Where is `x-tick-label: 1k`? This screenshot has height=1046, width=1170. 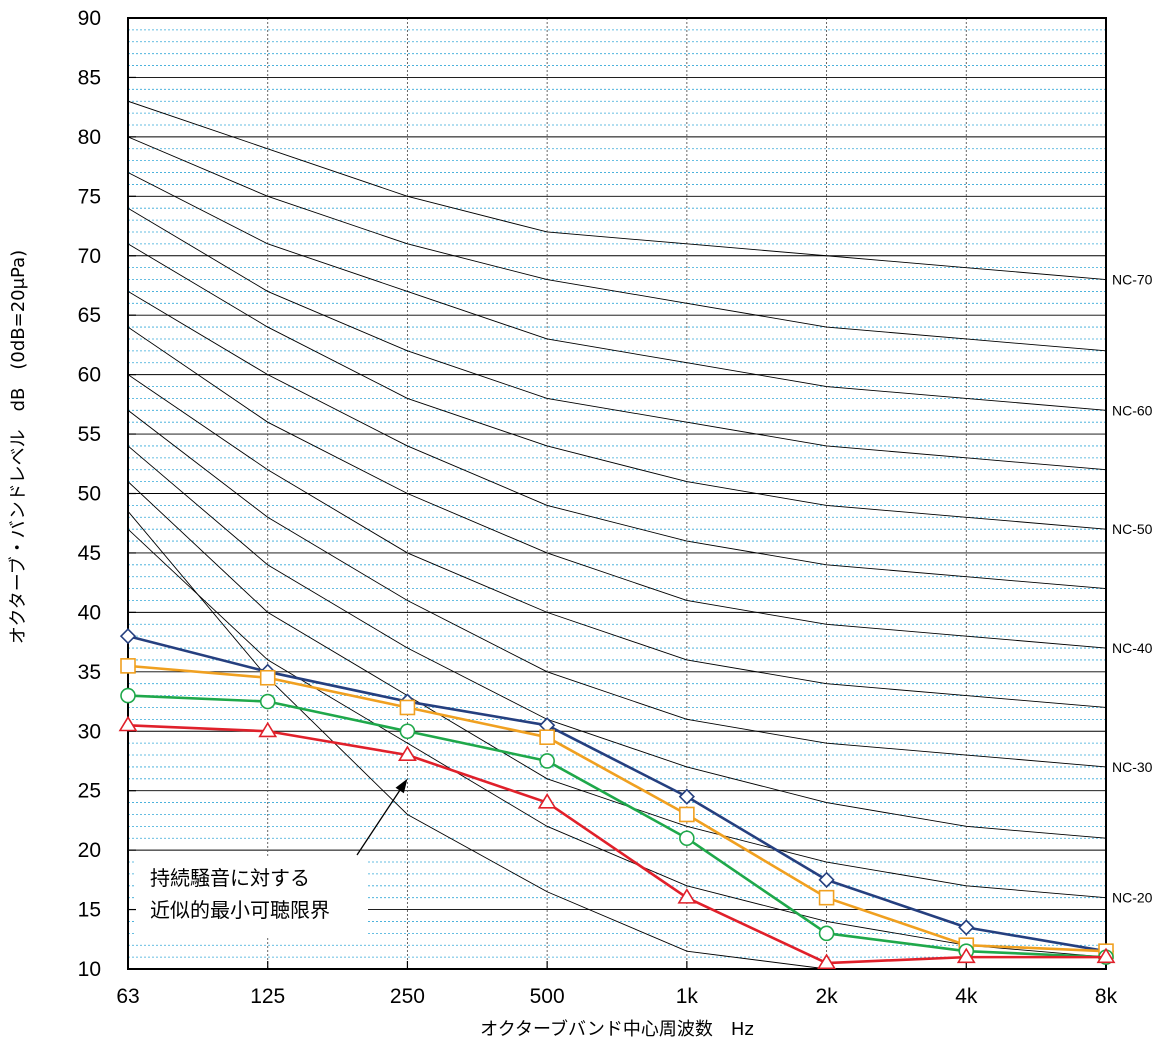
x-tick-label: 1k is located at coordinates (687, 996).